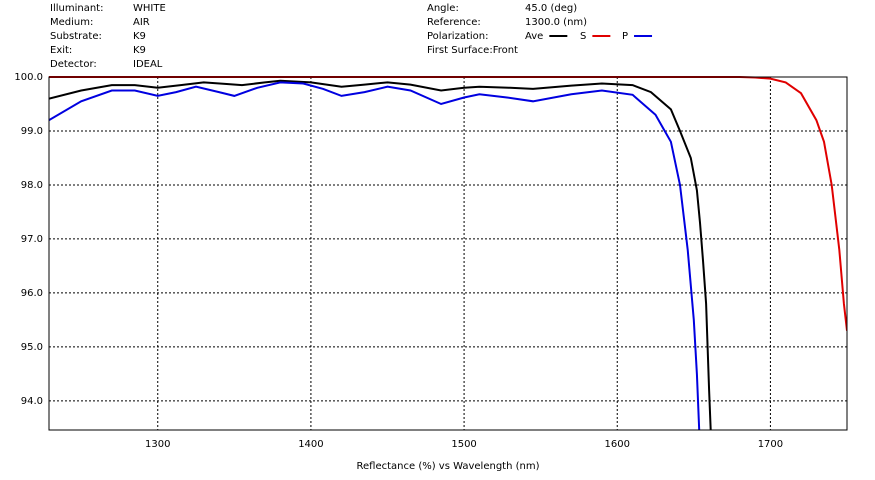 The image size is (875, 480). I want to click on y-tick-label: 99.0, so click(32, 131).